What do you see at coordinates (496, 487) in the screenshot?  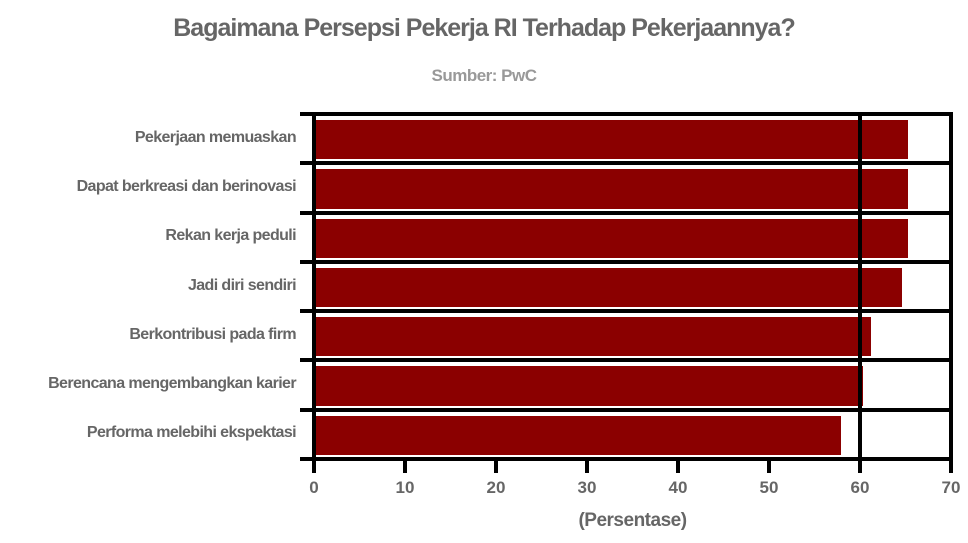 I see `x-tick-label: 20` at bounding box center [496, 487].